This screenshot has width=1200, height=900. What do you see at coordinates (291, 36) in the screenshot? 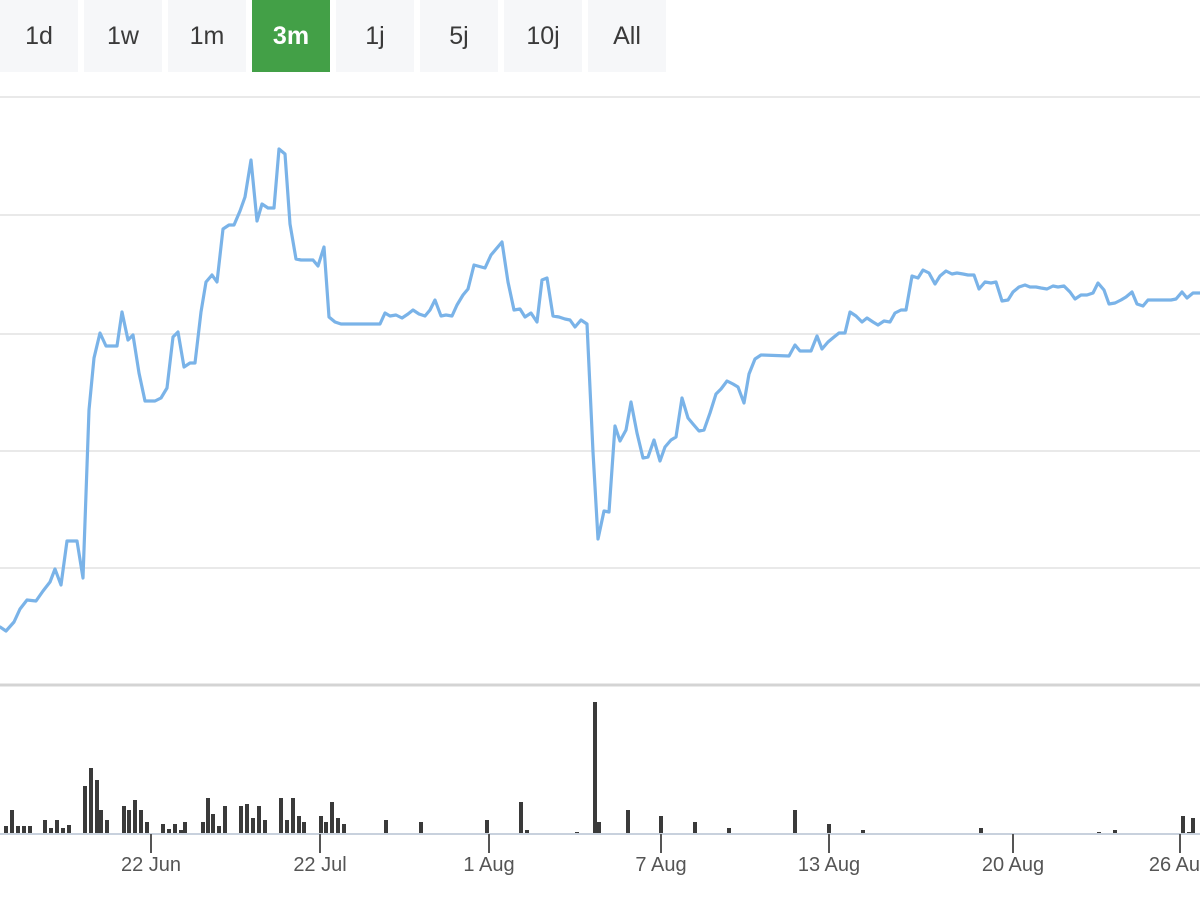
I see `range-button-3m: 3m` at bounding box center [291, 36].